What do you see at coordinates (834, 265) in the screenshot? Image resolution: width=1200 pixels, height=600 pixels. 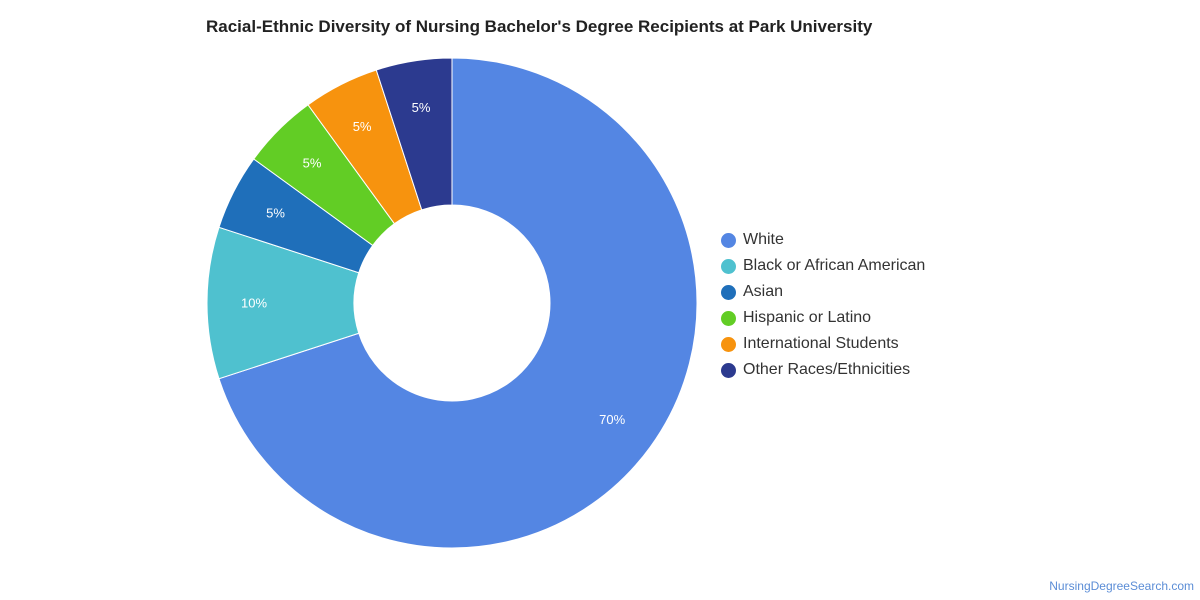 I see `legend-label: Black or African American` at bounding box center [834, 265].